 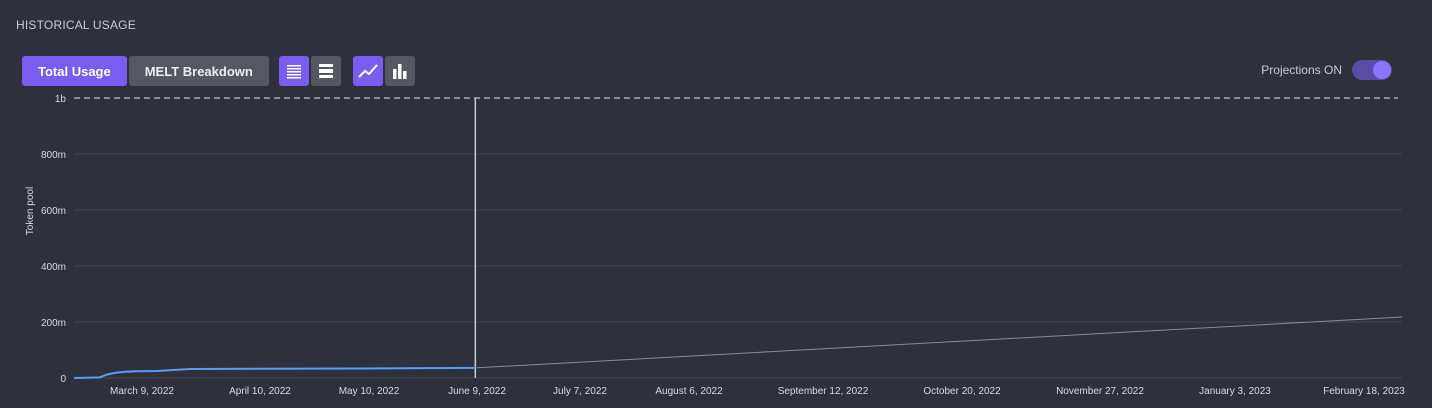 I want to click on y-axis-label: Token pool, so click(x=30, y=211).